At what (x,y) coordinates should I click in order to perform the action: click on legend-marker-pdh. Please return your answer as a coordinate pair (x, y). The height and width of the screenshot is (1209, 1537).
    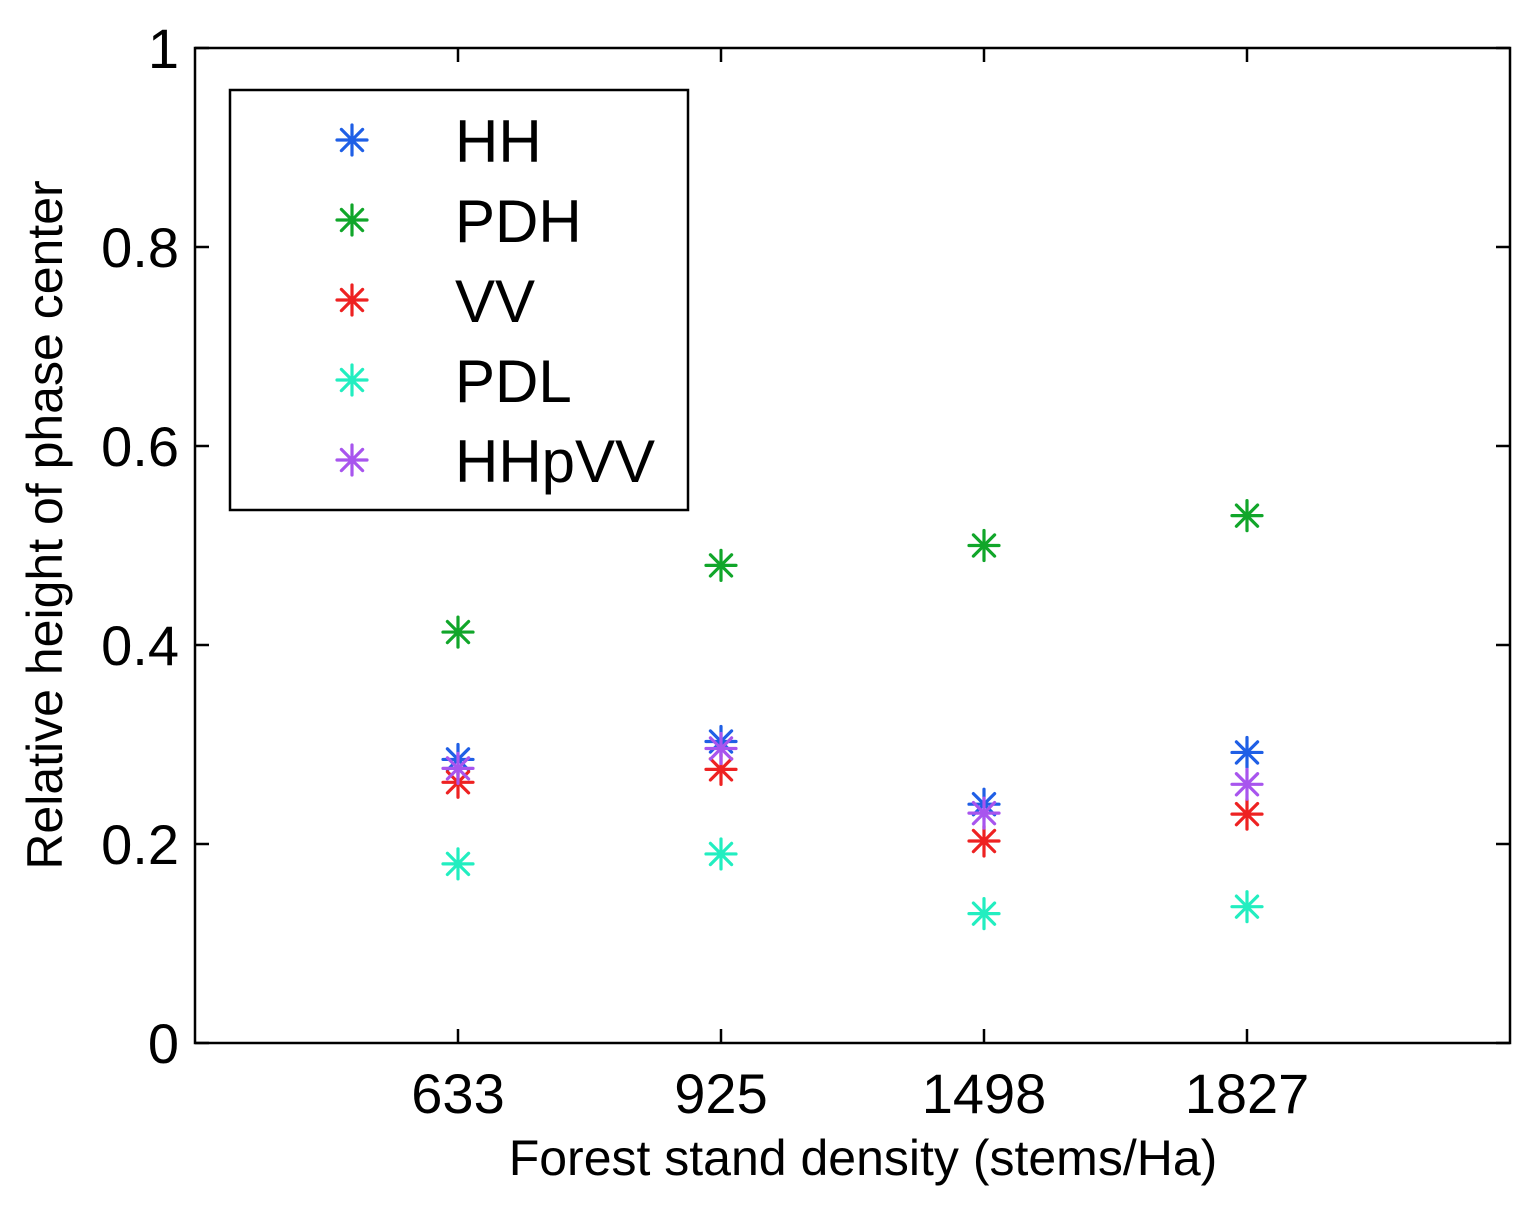
    Looking at the image, I should click on (352, 220).